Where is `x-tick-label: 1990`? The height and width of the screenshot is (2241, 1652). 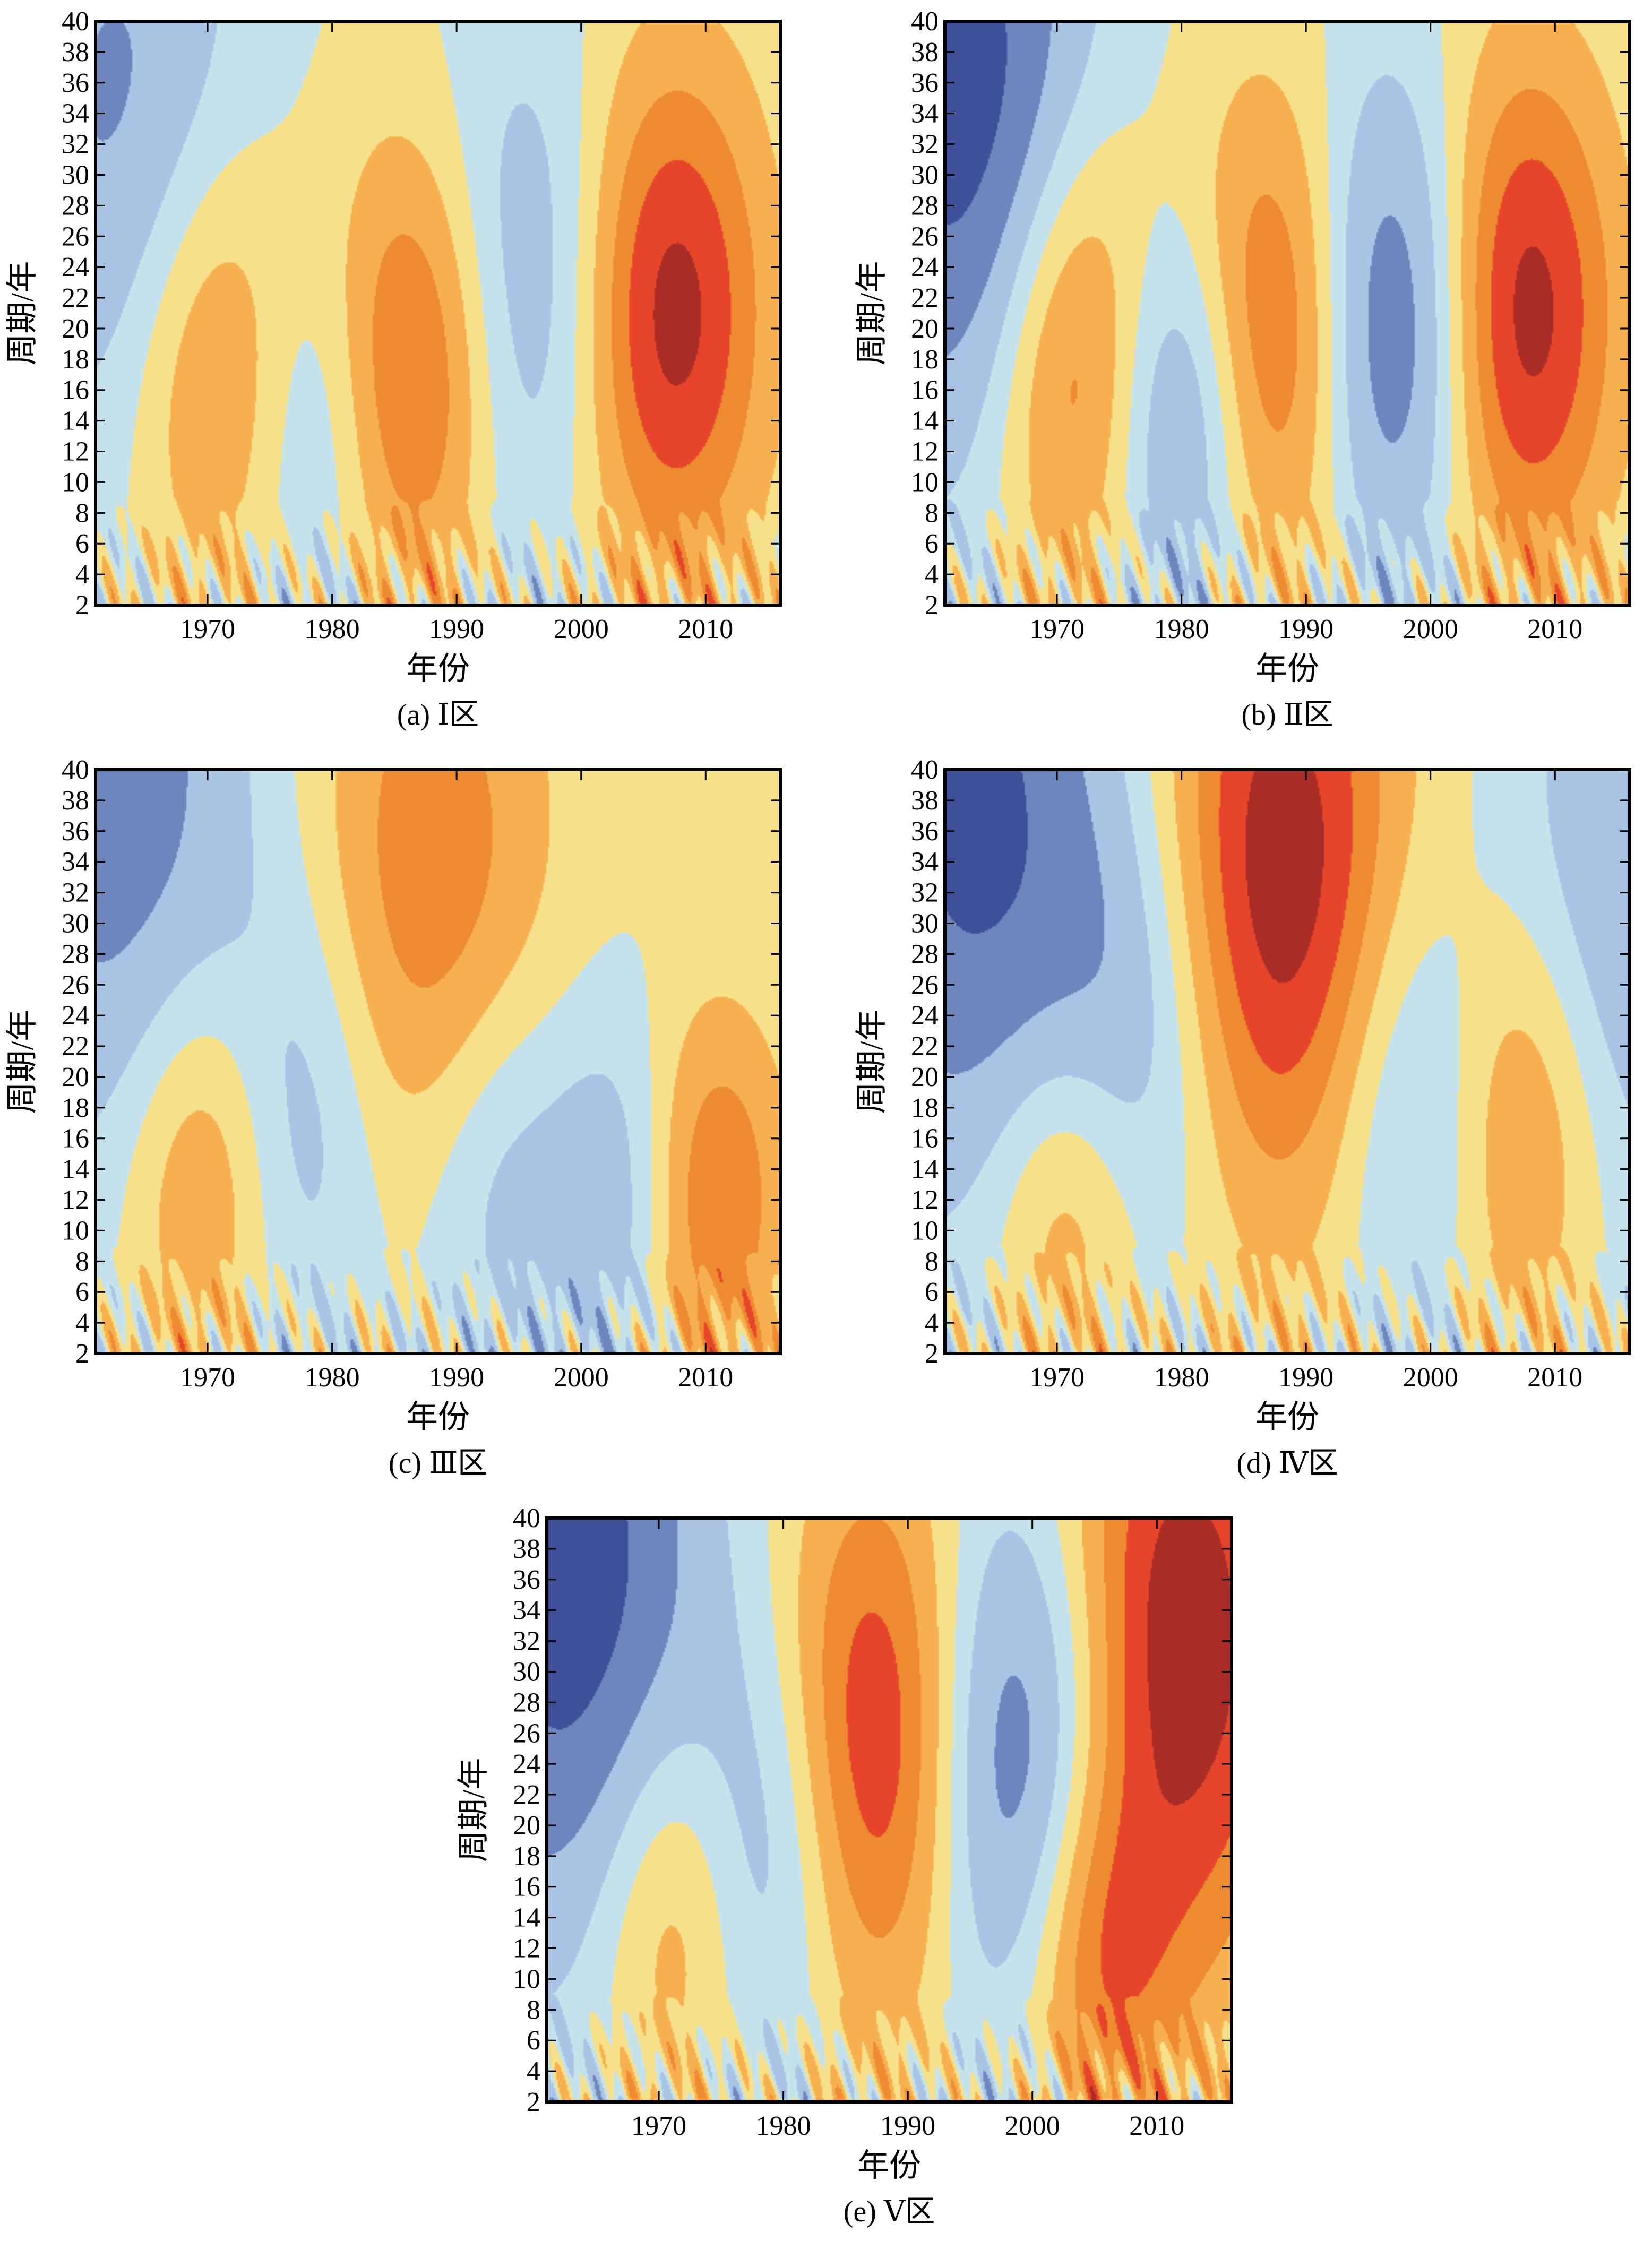
x-tick-label: 1990 is located at coordinates (1305, 629).